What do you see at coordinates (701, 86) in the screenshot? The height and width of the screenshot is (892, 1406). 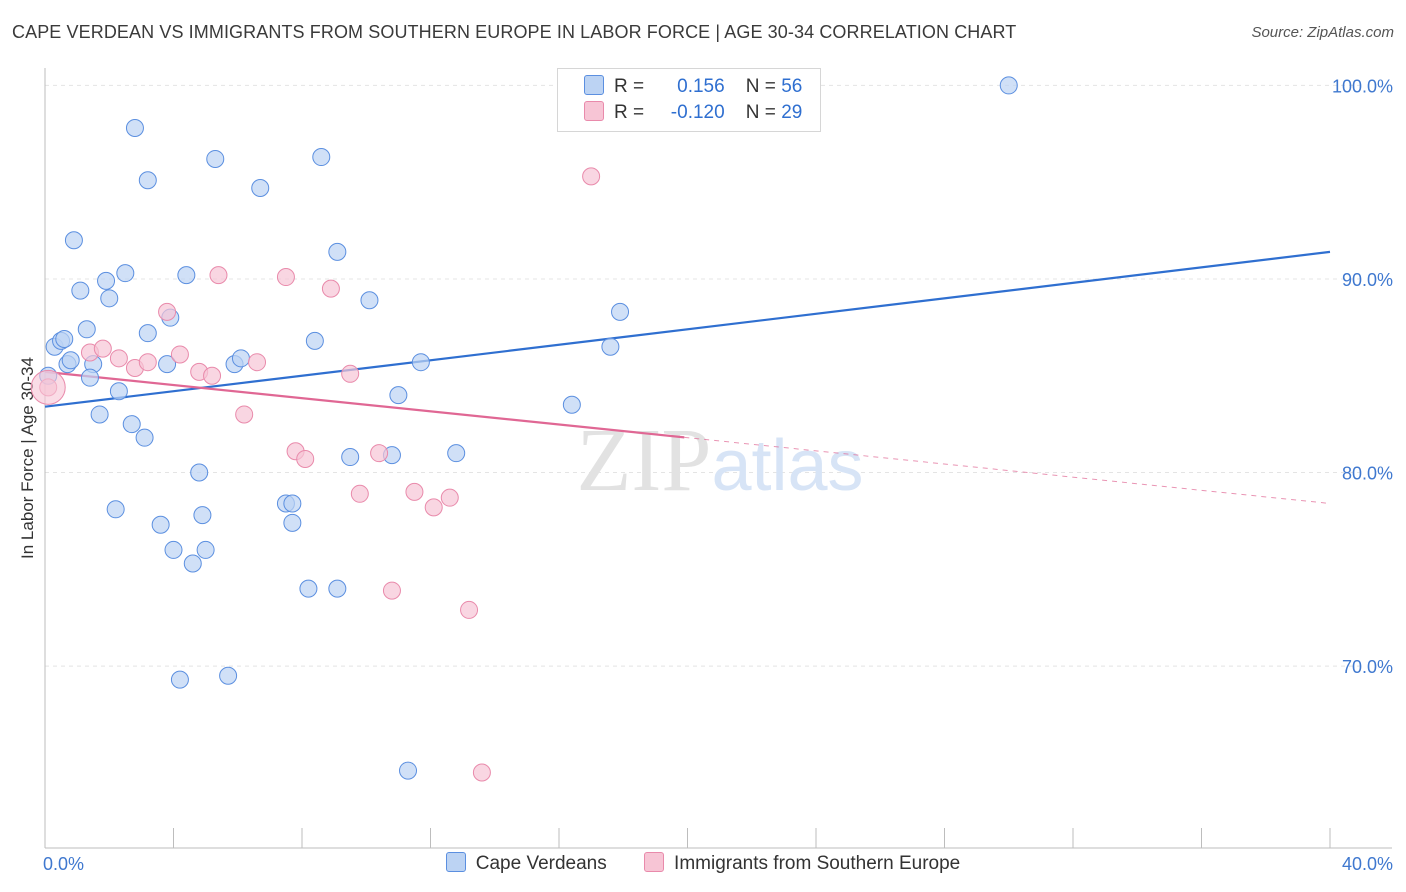 I see `legend-r-value: 0.156` at bounding box center [701, 86].